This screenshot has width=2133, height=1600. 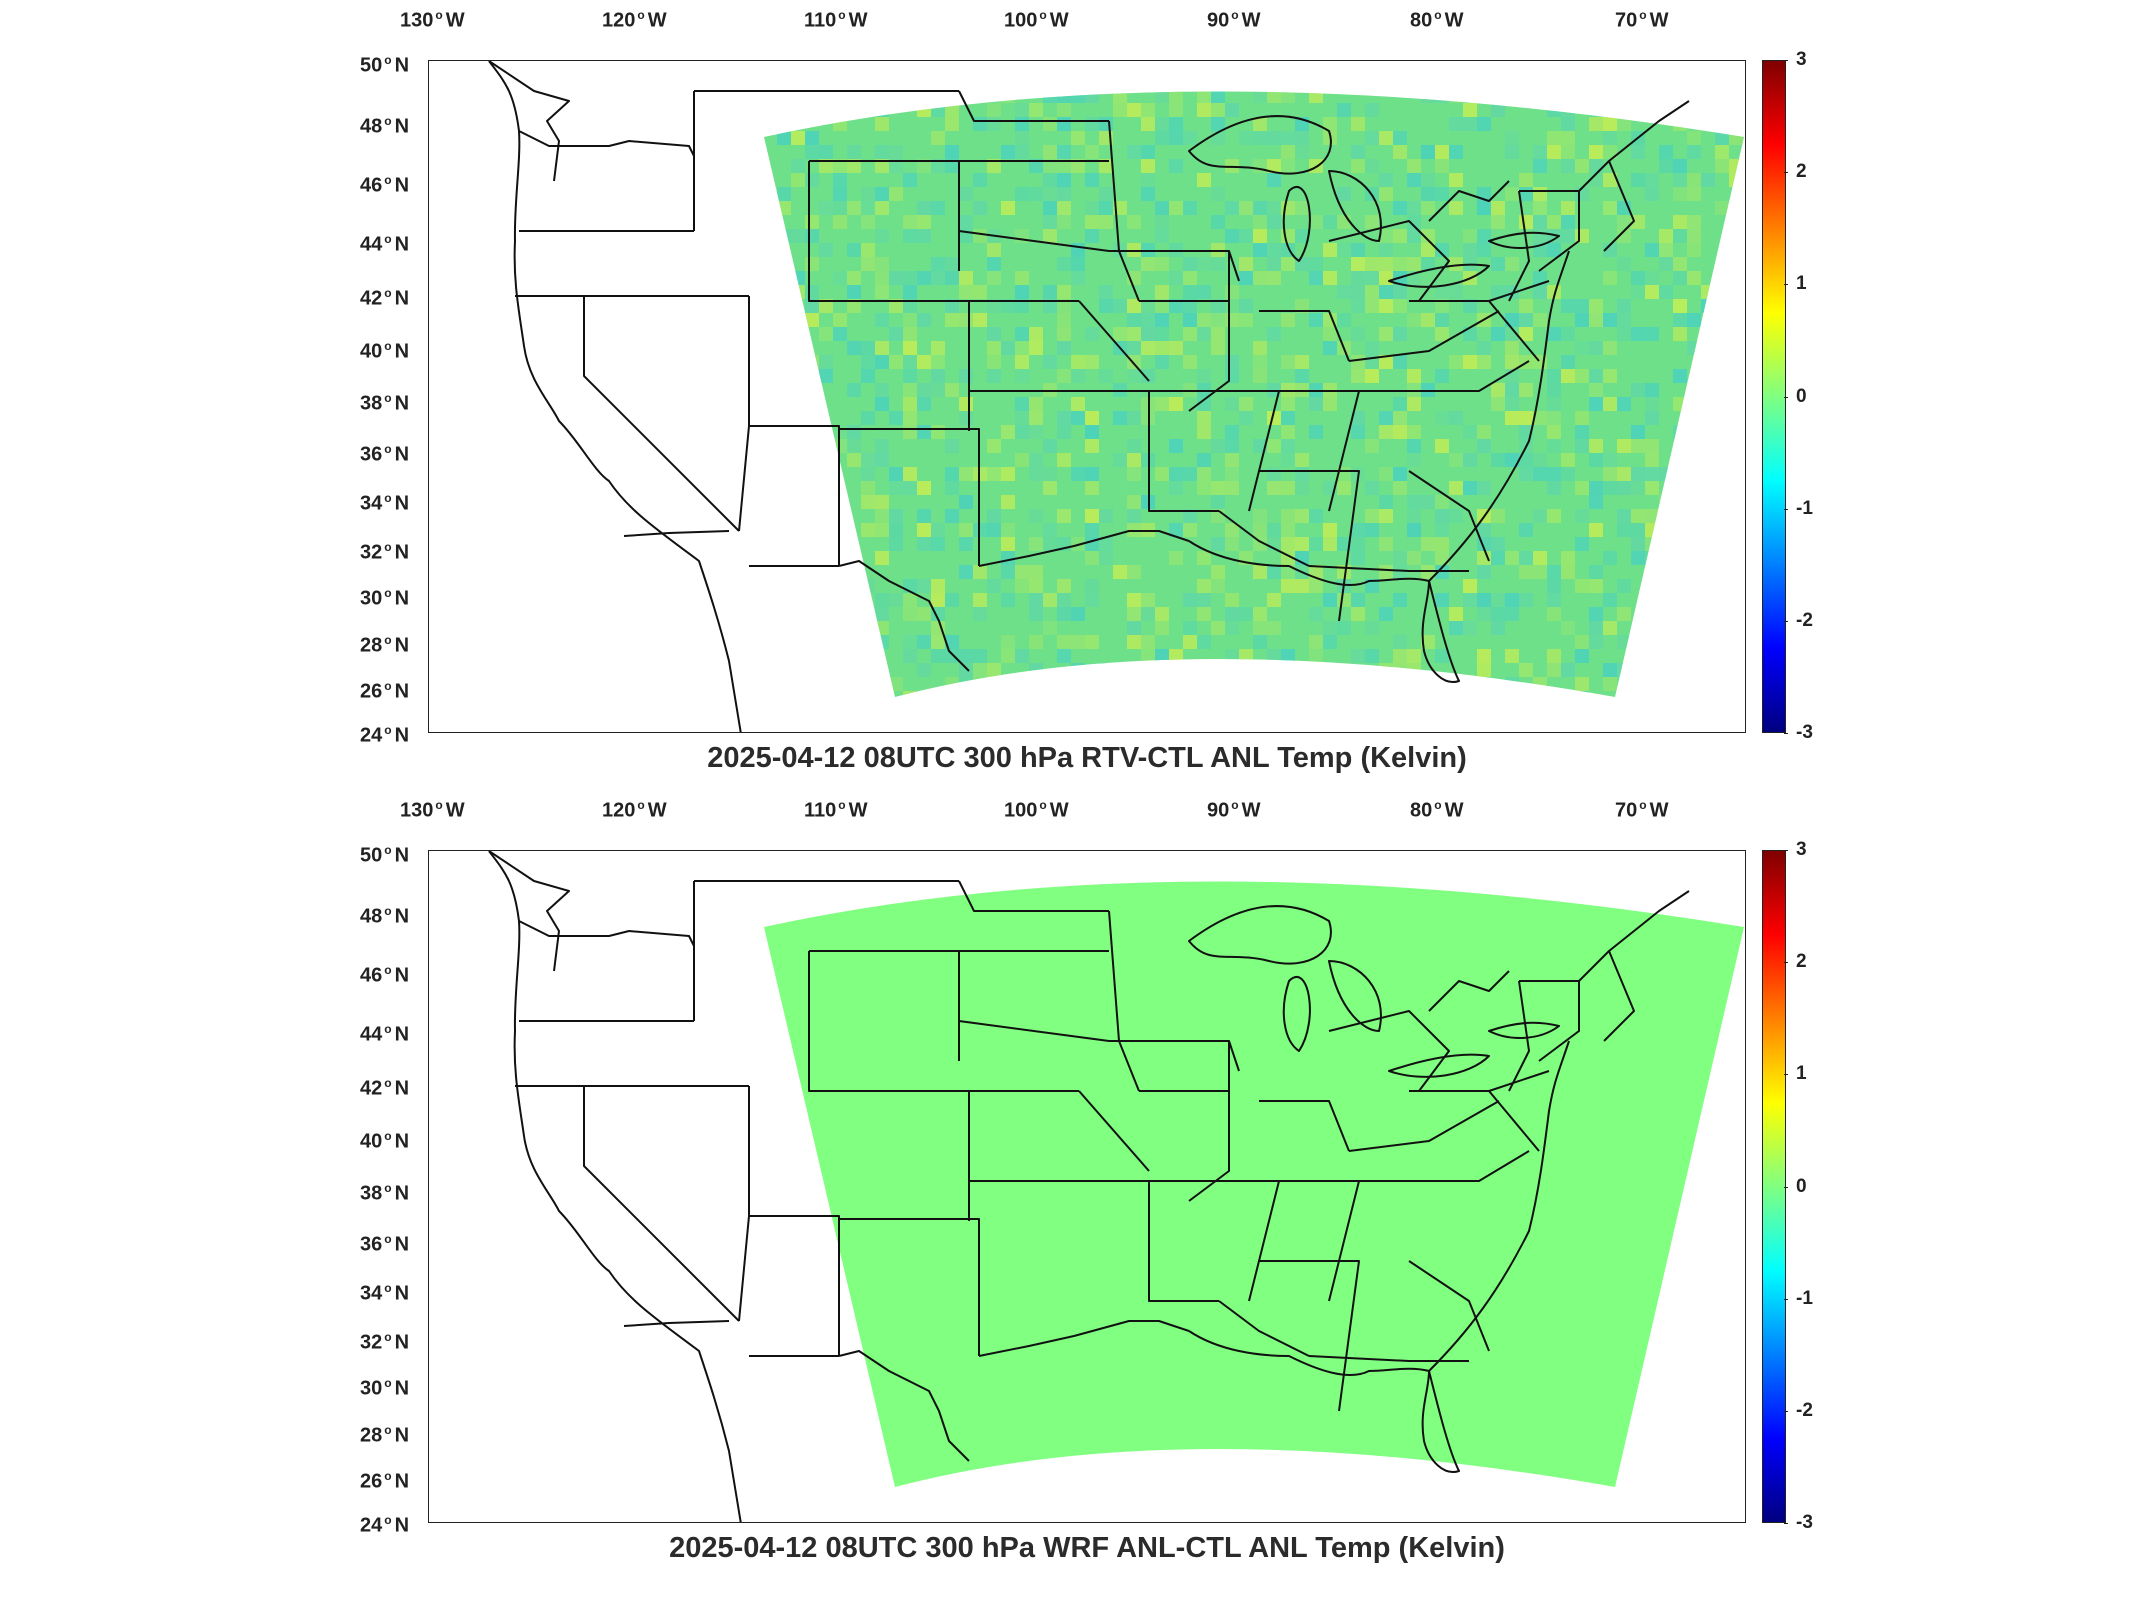 What do you see at coordinates (385, 552) in the screenshot?
I see `latitude-label: 32 o N` at bounding box center [385, 552].